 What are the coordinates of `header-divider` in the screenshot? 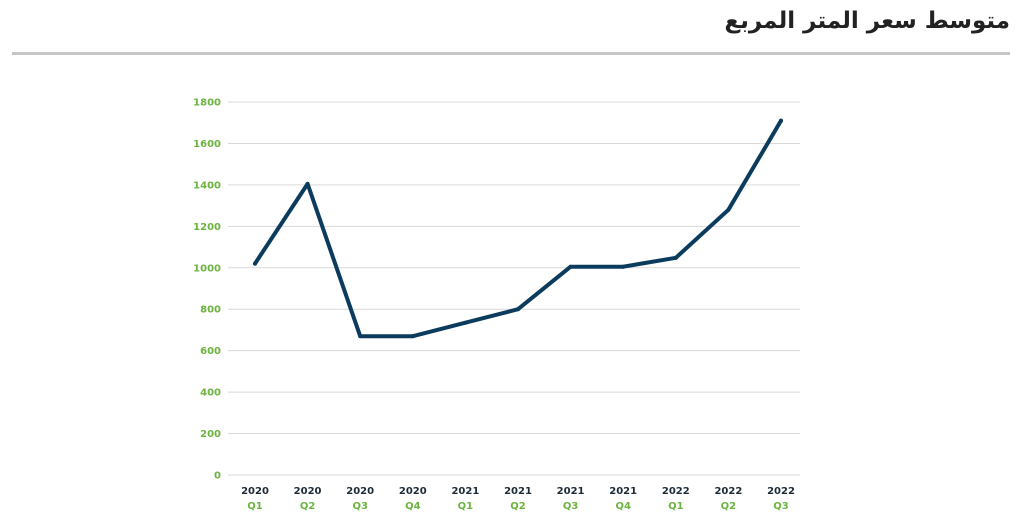 It's located at (511, 53).